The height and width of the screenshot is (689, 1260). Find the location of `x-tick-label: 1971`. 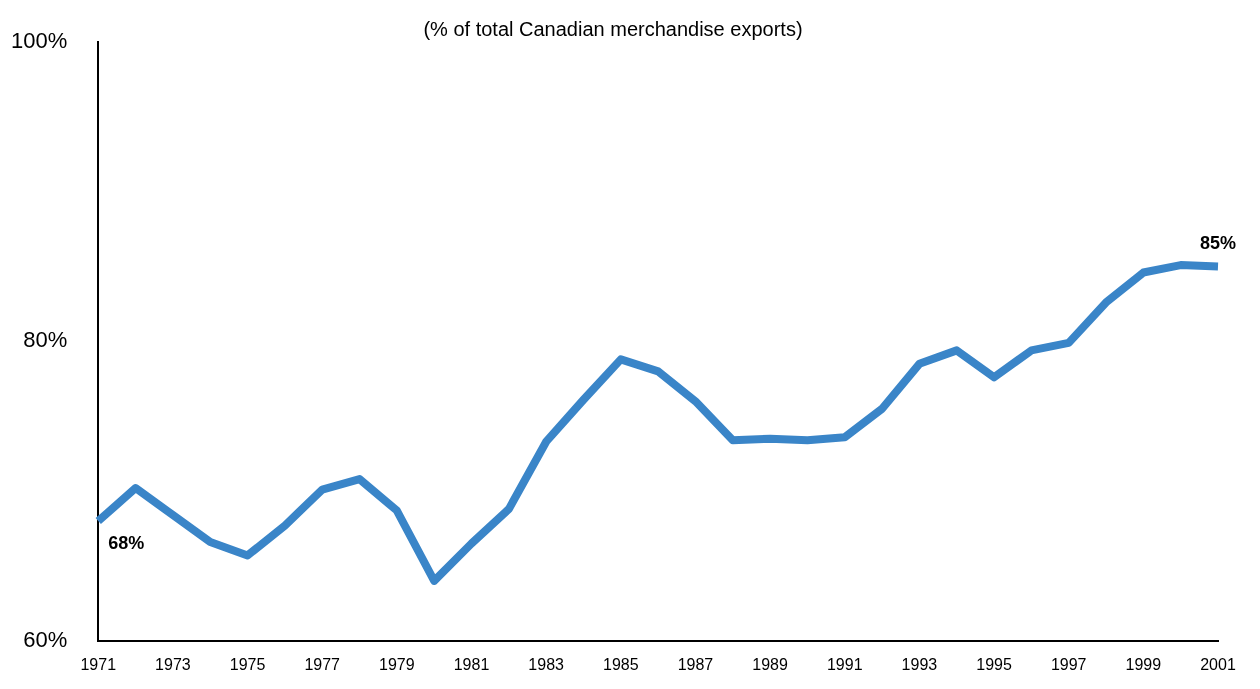

x-tick-label: 1971 is located at coordinates (98, 664).